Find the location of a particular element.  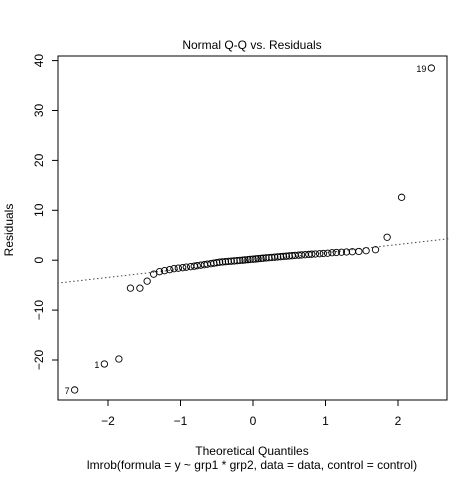

chart-title: Normal Q-Q vs. Residuals is located at coordinates (251, 45).